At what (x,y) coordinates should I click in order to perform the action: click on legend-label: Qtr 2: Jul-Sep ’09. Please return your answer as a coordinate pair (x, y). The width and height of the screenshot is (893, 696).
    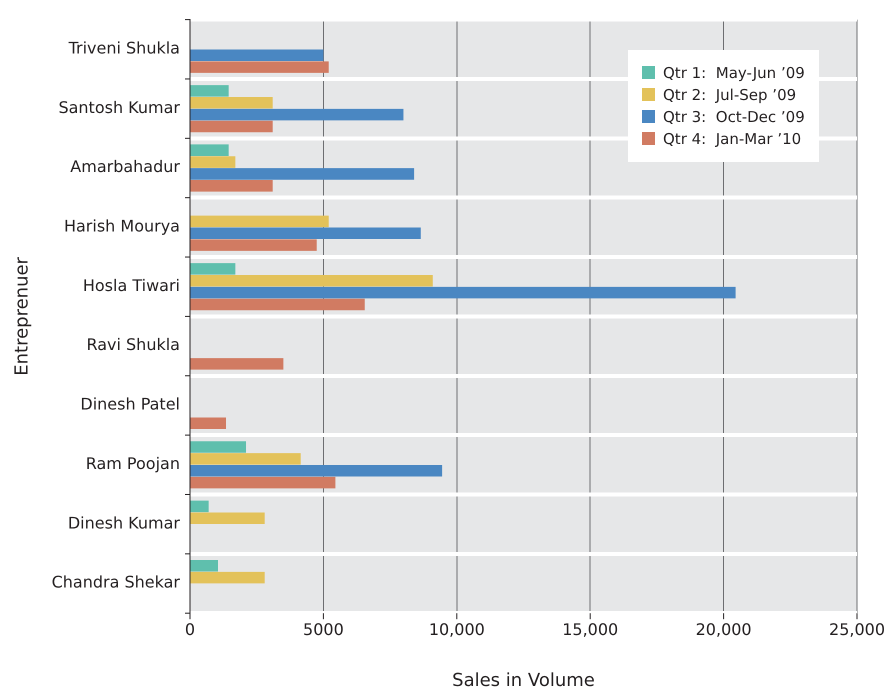
    Looking at the image, I should click on (729, 95).